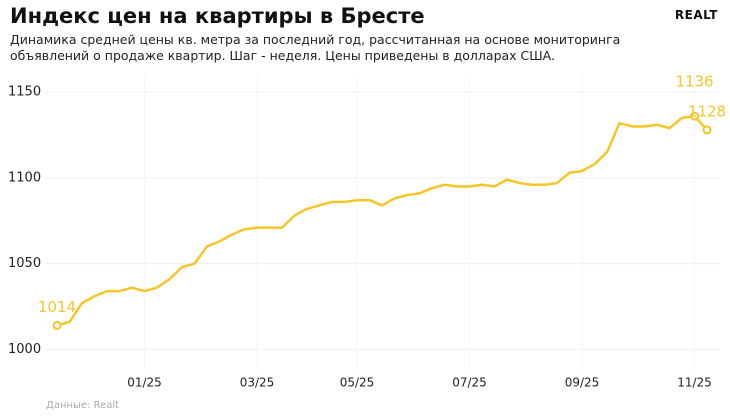 Image resolution: width=730 pixels, height=417 pixels. Describe the element at coordinates (24, 263) in the screenshot. I see `y-tick-label: 1050` at that location.